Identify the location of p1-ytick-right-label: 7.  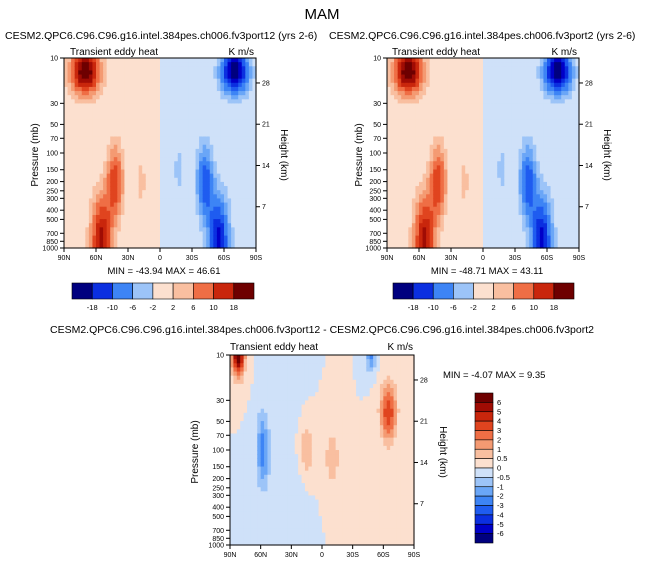
(264, 207).